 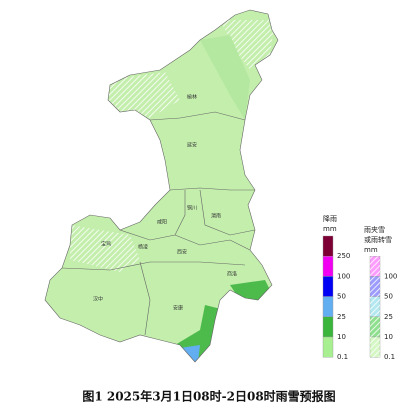 I want to click on city-label: 咸阳, so click(x=162, y=222).